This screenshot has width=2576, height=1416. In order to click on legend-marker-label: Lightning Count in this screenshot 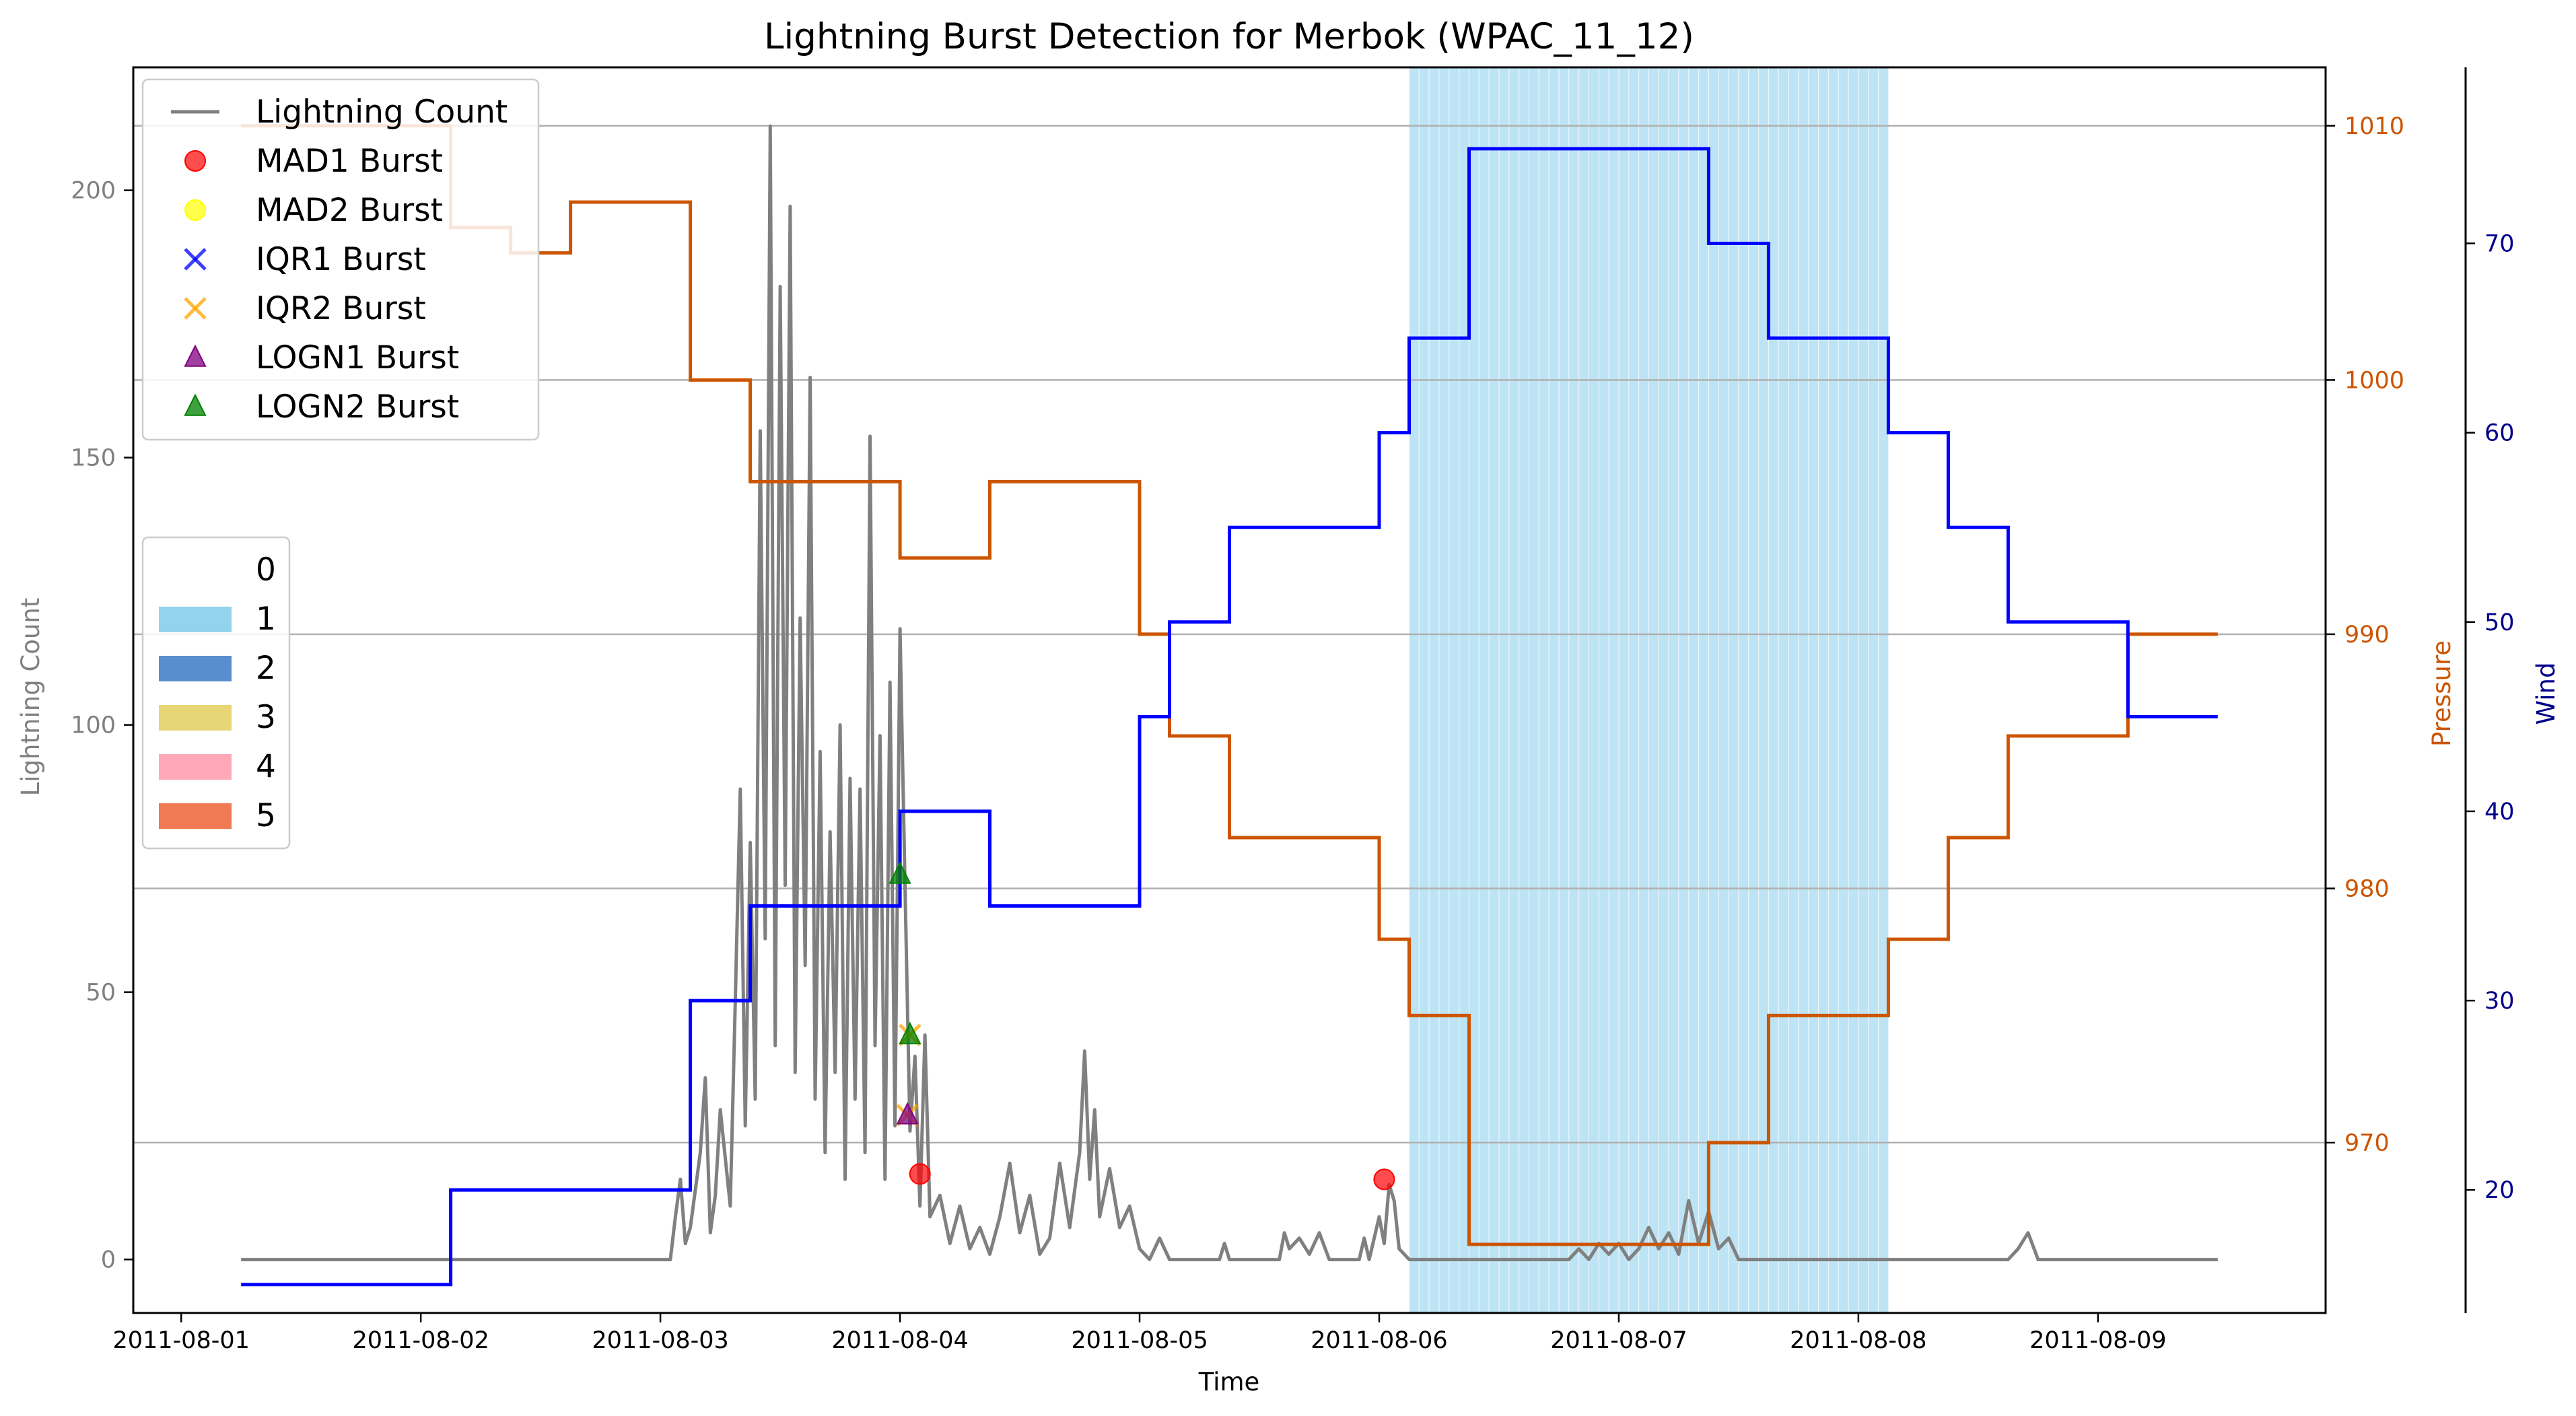, I will do `click(382, 112)`.